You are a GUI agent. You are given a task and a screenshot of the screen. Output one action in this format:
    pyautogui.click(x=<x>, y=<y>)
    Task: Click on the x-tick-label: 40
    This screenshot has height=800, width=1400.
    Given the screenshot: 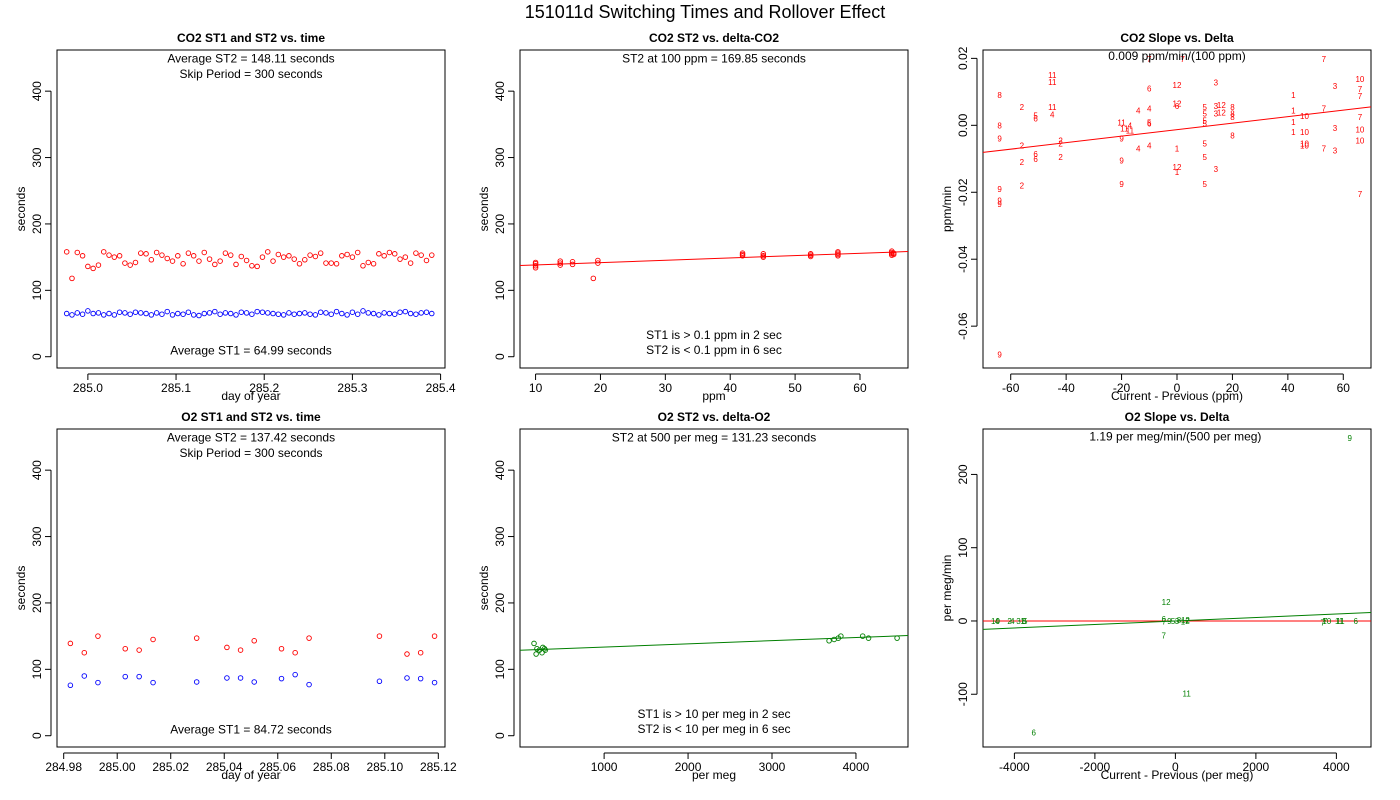 What is the action you would take?
    pyautogui.click(x=731, y=388)
    